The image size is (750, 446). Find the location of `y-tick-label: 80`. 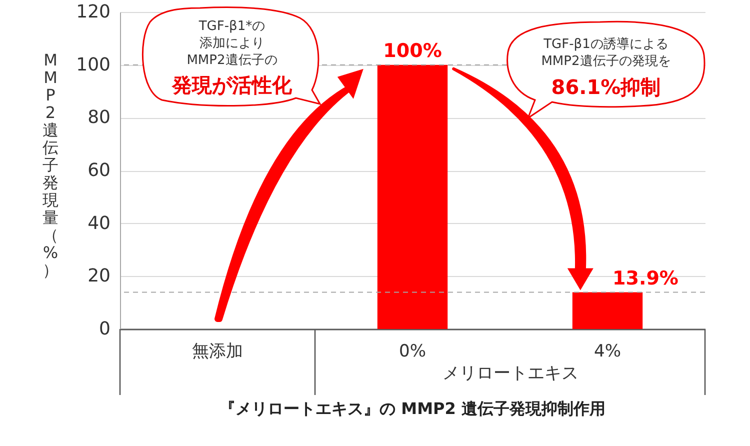

y-tick-label: 80 is located at coordinates (99, 117).